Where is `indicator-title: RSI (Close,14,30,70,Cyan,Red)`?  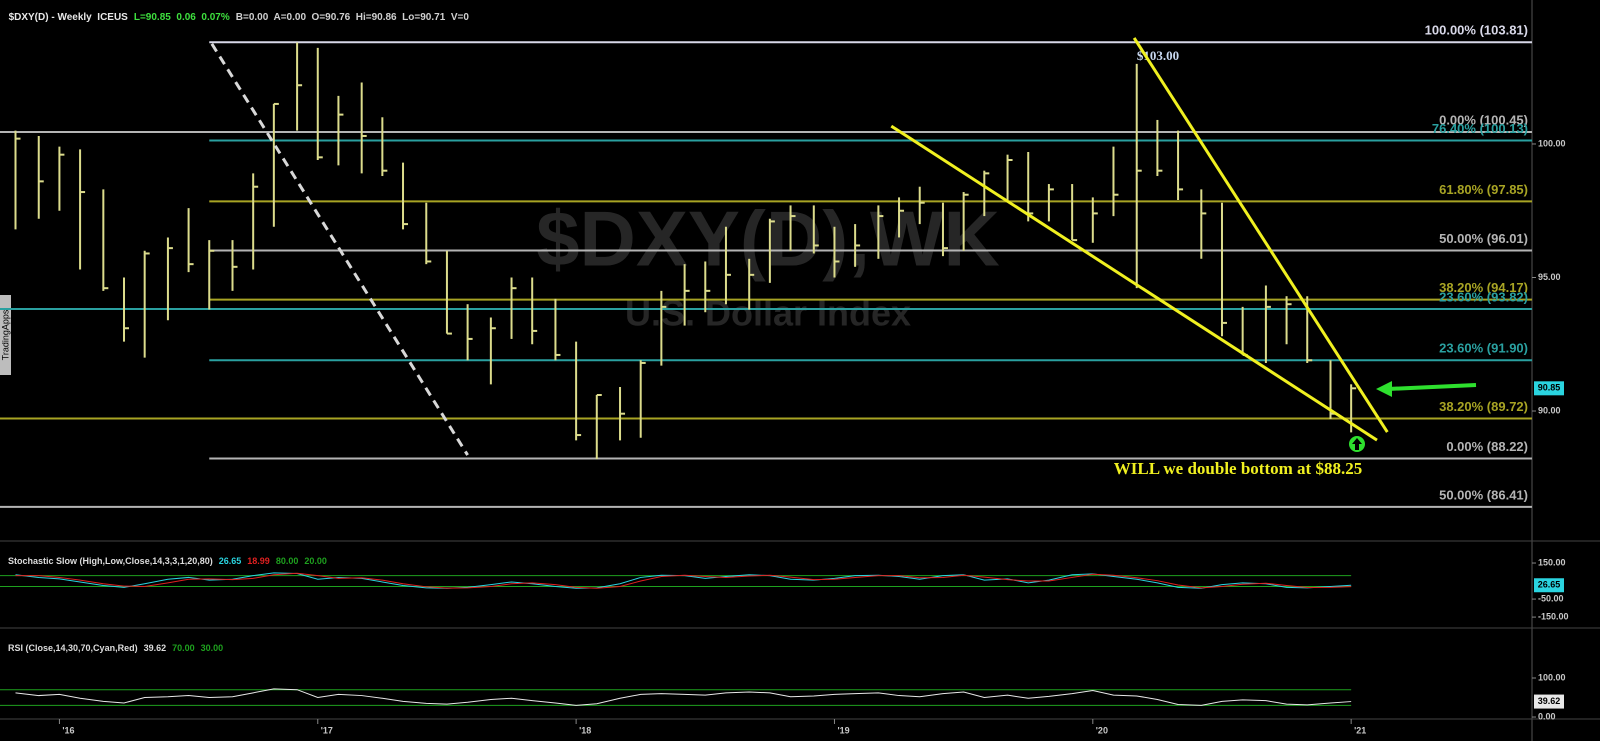
indicator-title: RSI (Close,14,30,70,Cyan,Red) is located at coordinates (73, 648).